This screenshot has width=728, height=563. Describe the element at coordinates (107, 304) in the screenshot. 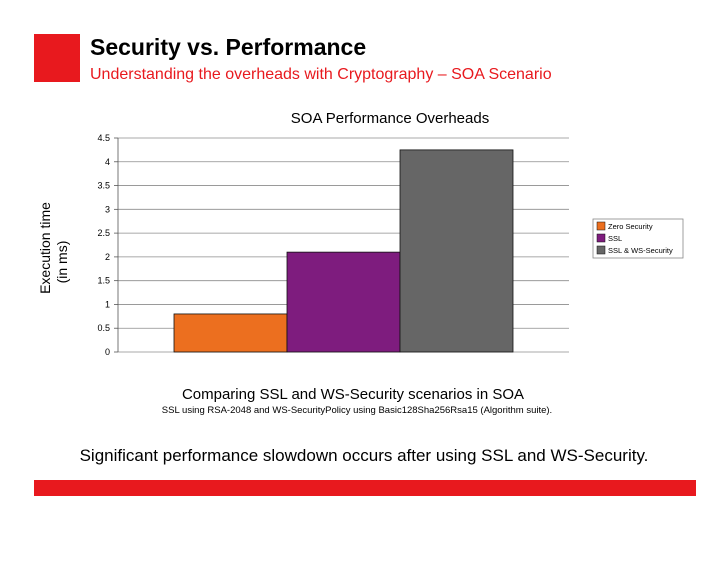

I see `y-tick-label: 1` at that location.